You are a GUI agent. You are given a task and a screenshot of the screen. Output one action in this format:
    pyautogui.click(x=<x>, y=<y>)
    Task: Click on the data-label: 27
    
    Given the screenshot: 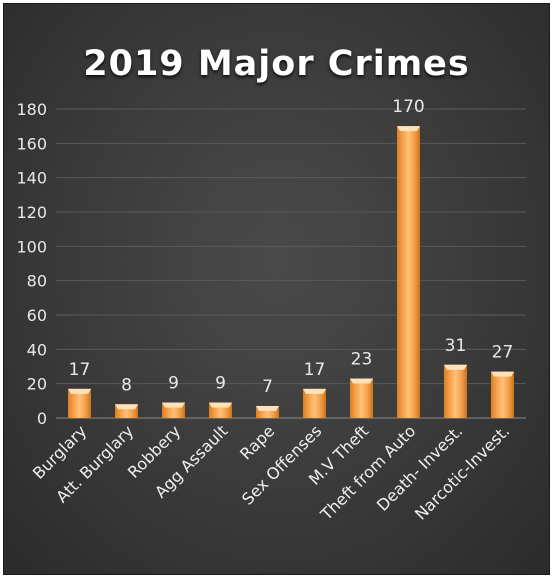 What is the action you would take?
    pyautogui.click(x=503, y=353)
    